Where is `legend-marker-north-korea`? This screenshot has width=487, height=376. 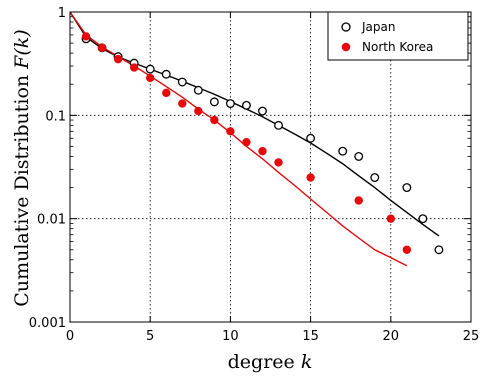 legend-marker-north-korea is located at coordinates (346, 47).